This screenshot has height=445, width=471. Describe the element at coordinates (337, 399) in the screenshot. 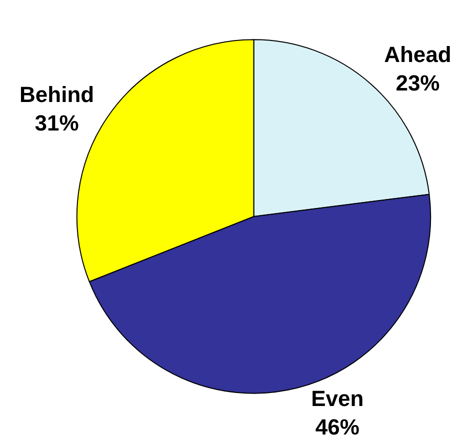

I see `slice-label: Even` at that location.